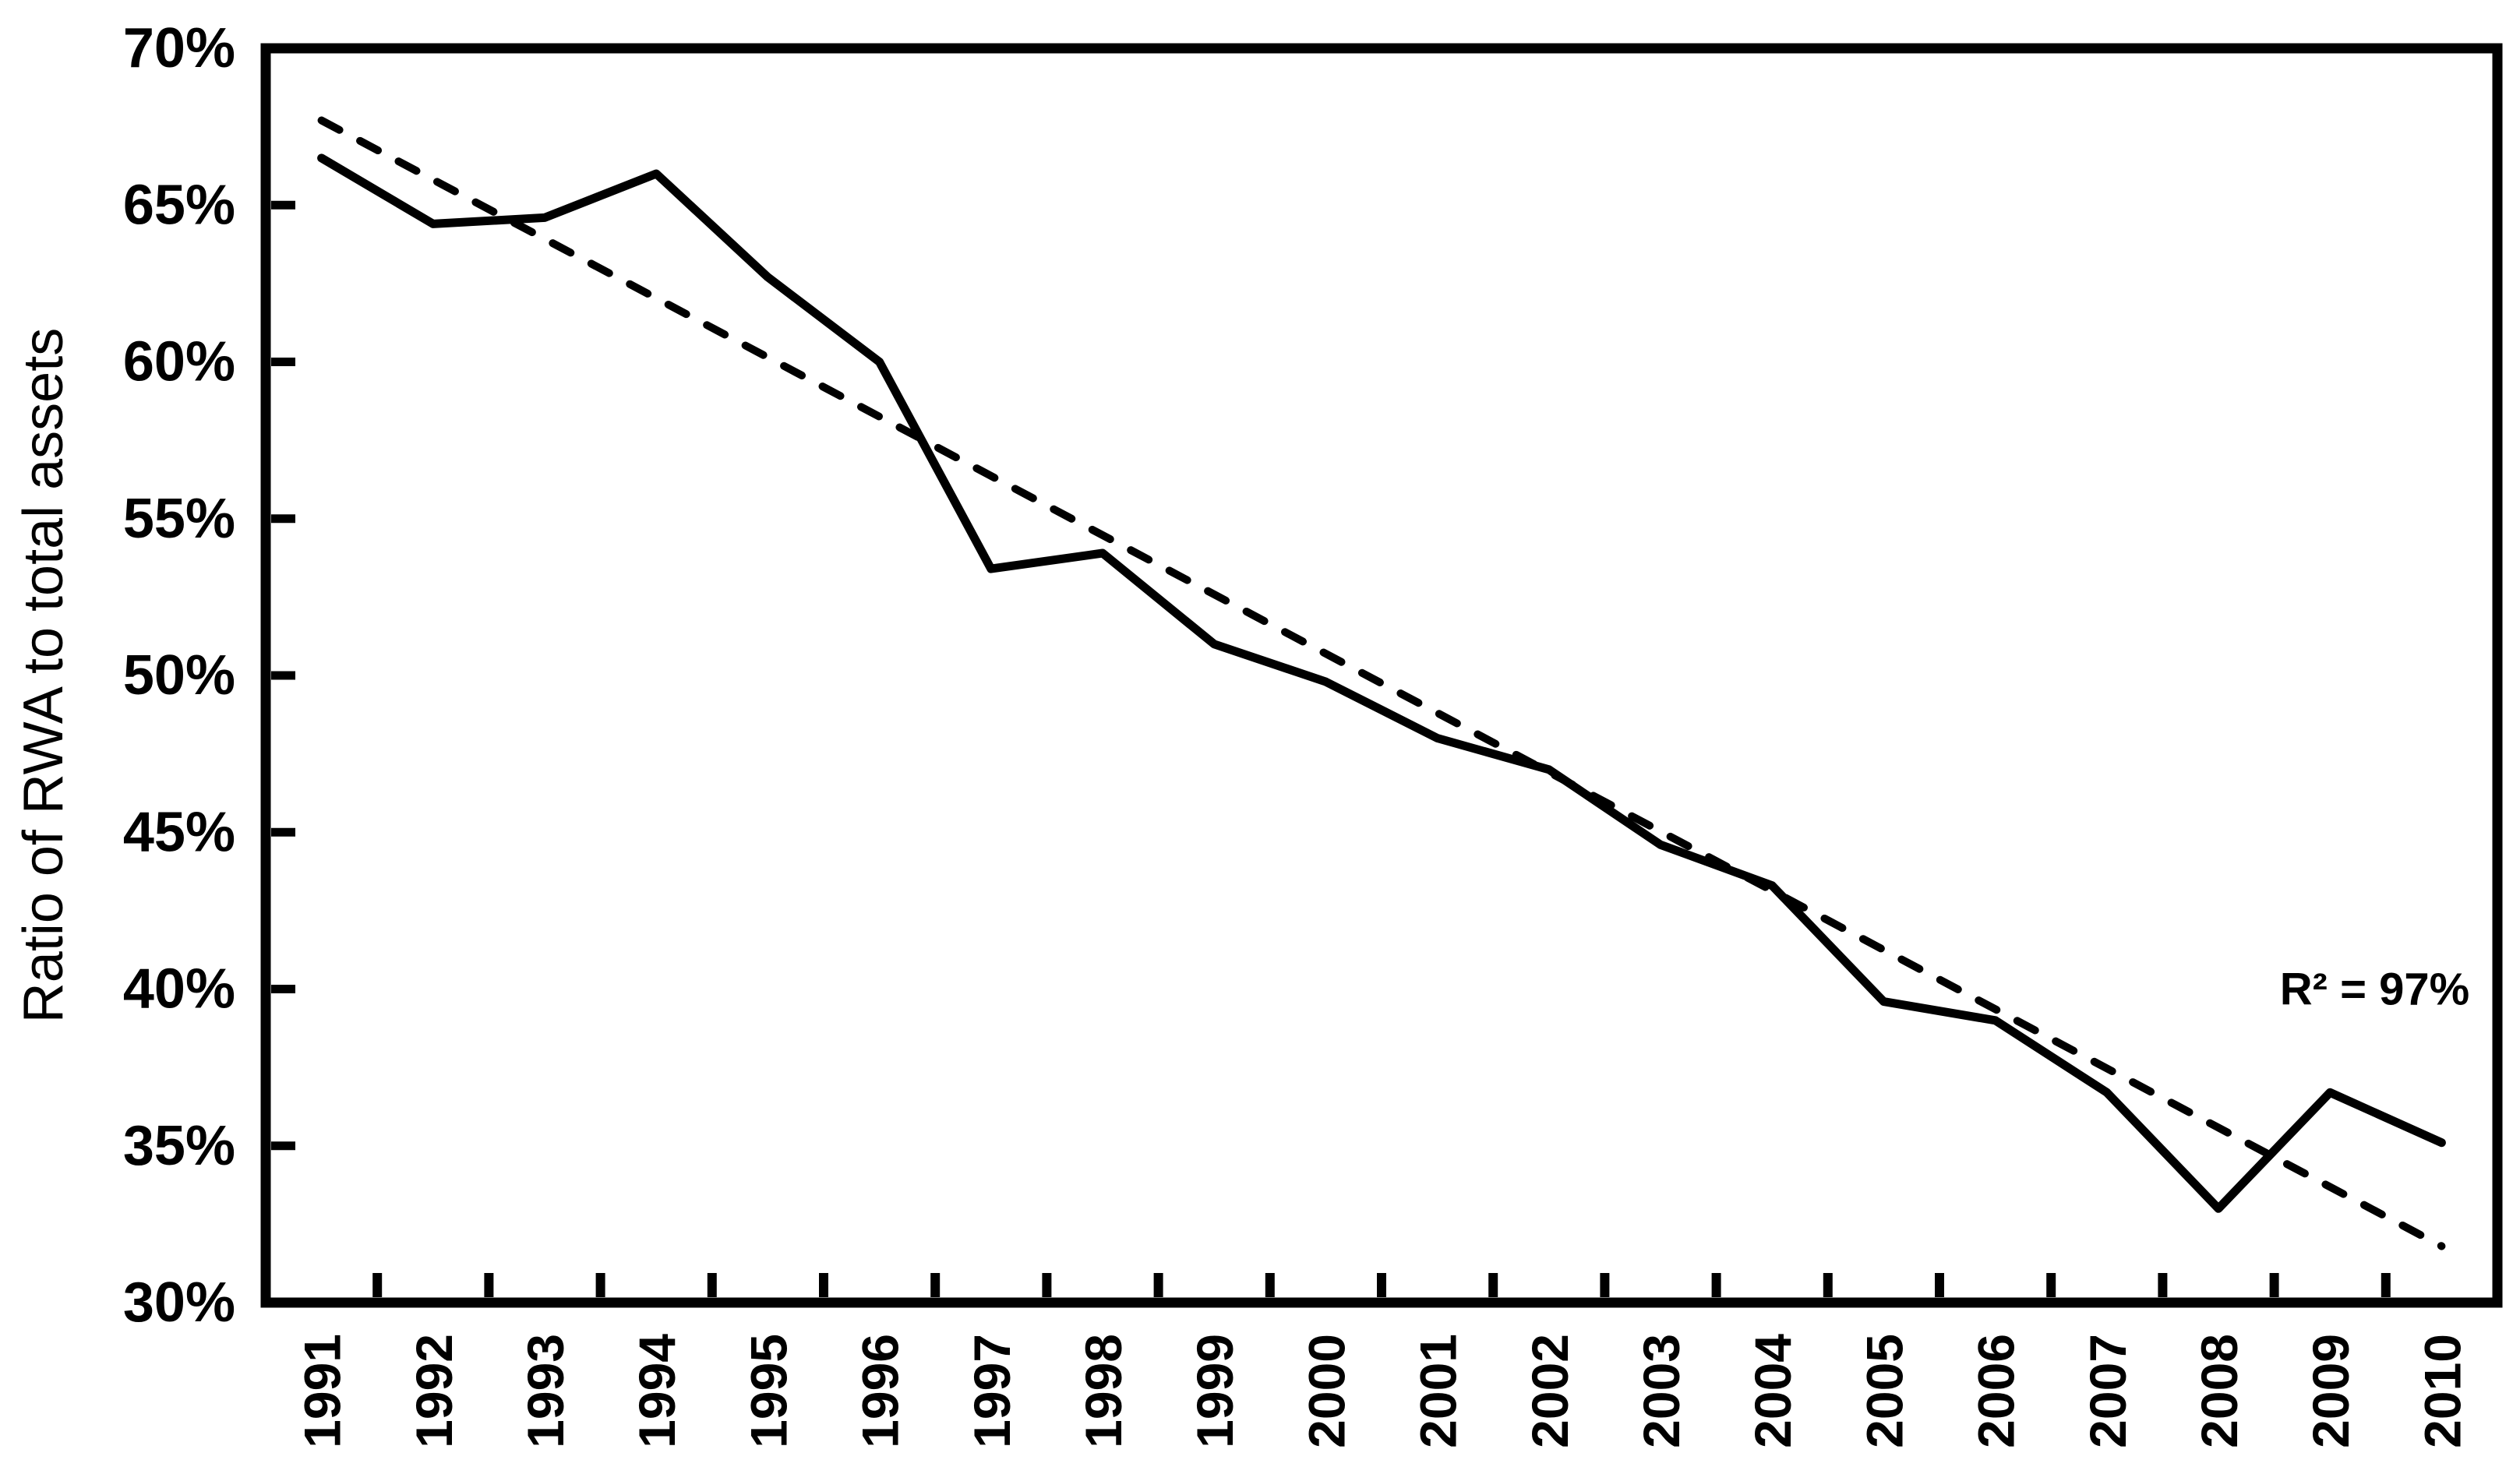 The image size is (2520, 1474). I want to click on y-axis-tick-label: 60%, so click(179, 362).